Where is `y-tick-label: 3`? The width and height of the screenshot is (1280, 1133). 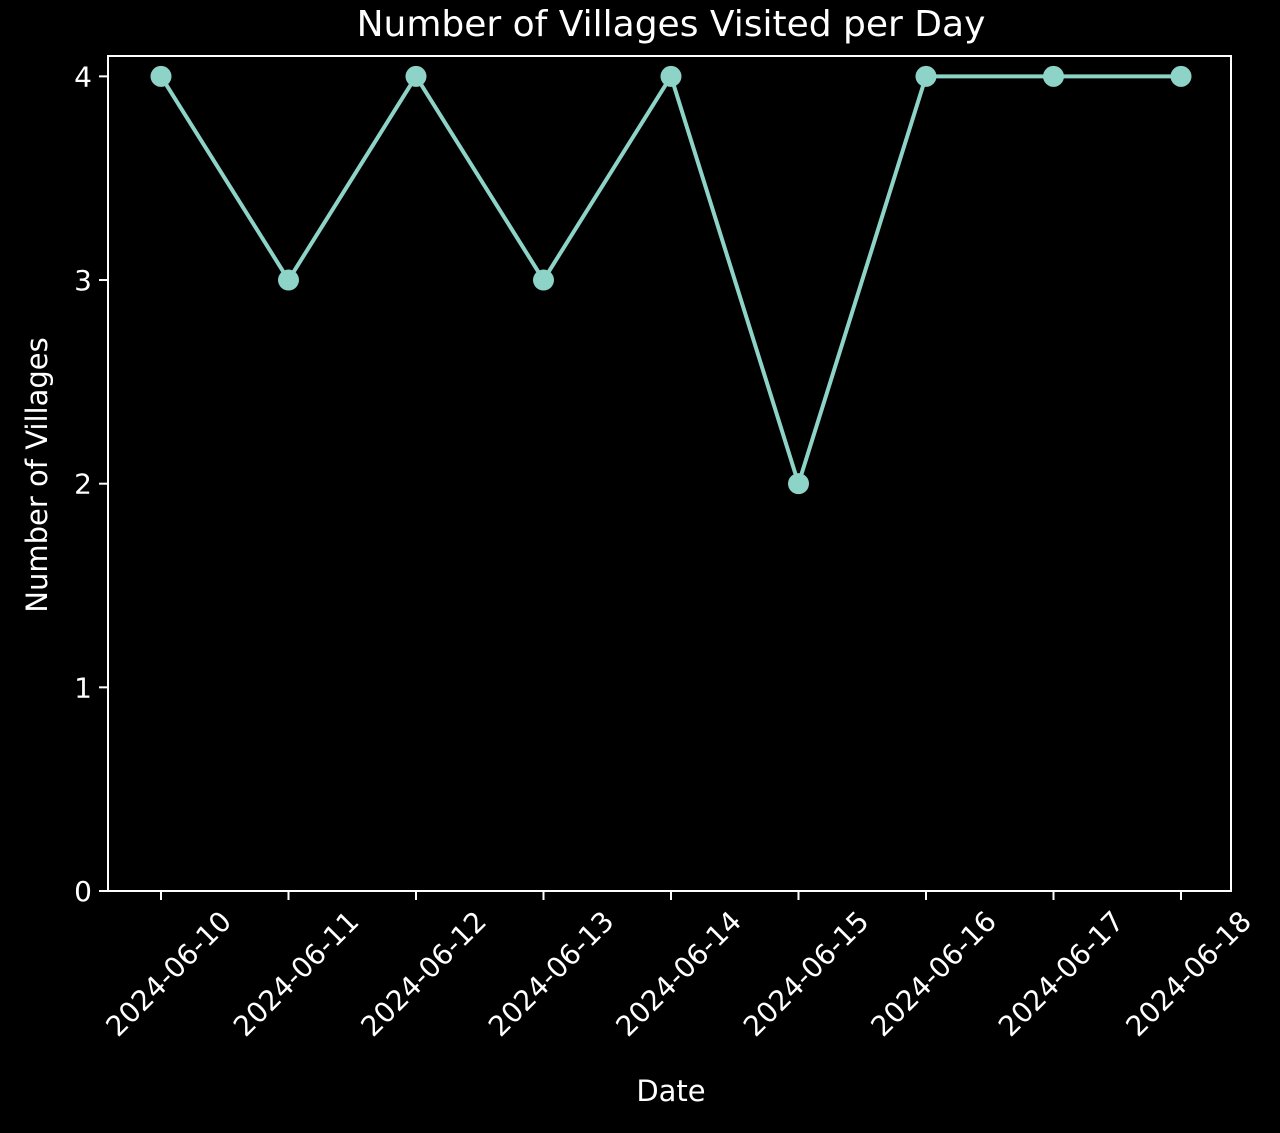 y-tick-label: 3 is located at coordinates (83, 280).